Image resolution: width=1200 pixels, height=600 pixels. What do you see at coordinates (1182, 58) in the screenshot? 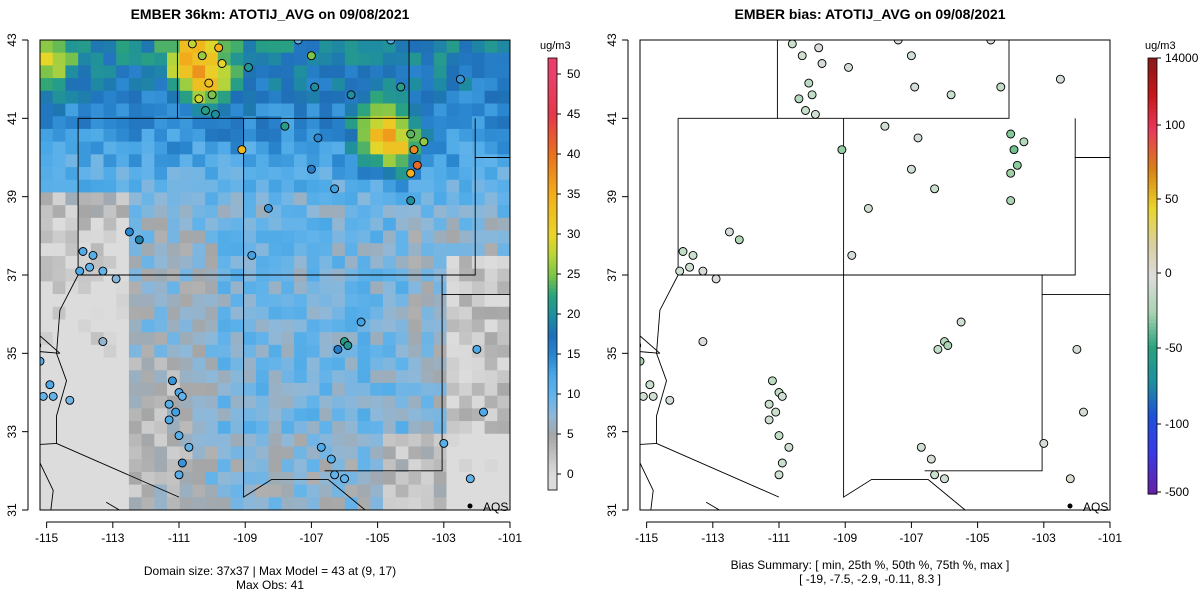
I see `colorbar-tick-label: 14000` at bounding box center [1182, 58].